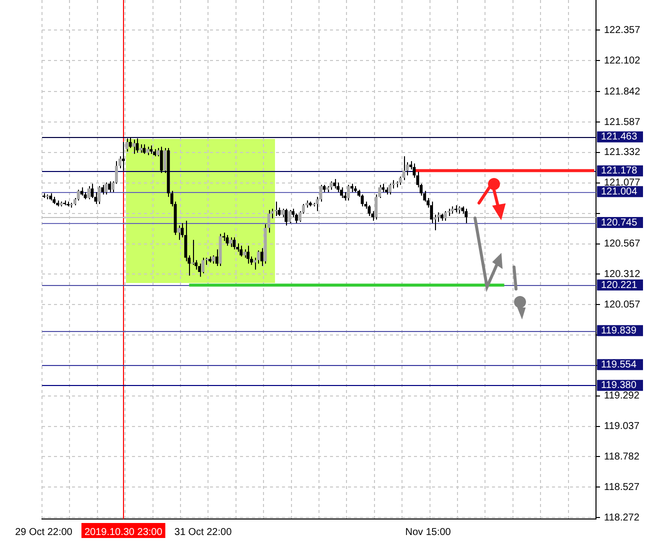 The width and height of the screenshot is (665, 549). I want to click on y-tick-label: 120.567, so click(622, 244).